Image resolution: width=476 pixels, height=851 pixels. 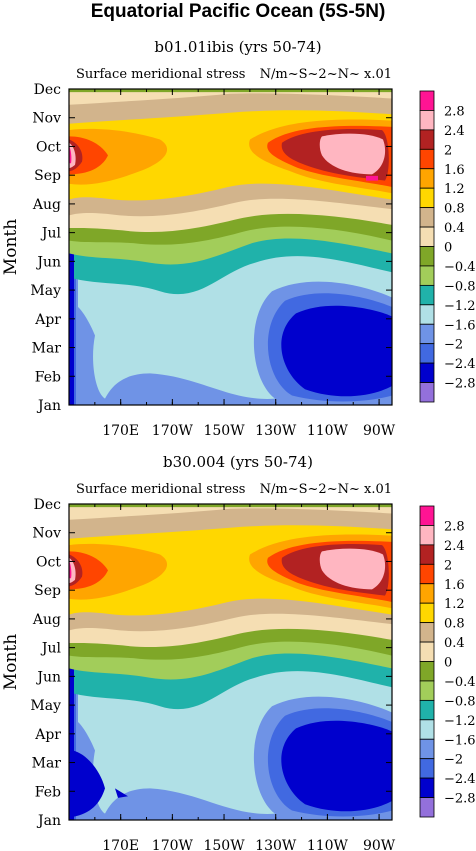 What do you see at coordinates (173, 844) in the screenshot?
I see `x-tick-label: 170W` at bounding box center [173, 844].